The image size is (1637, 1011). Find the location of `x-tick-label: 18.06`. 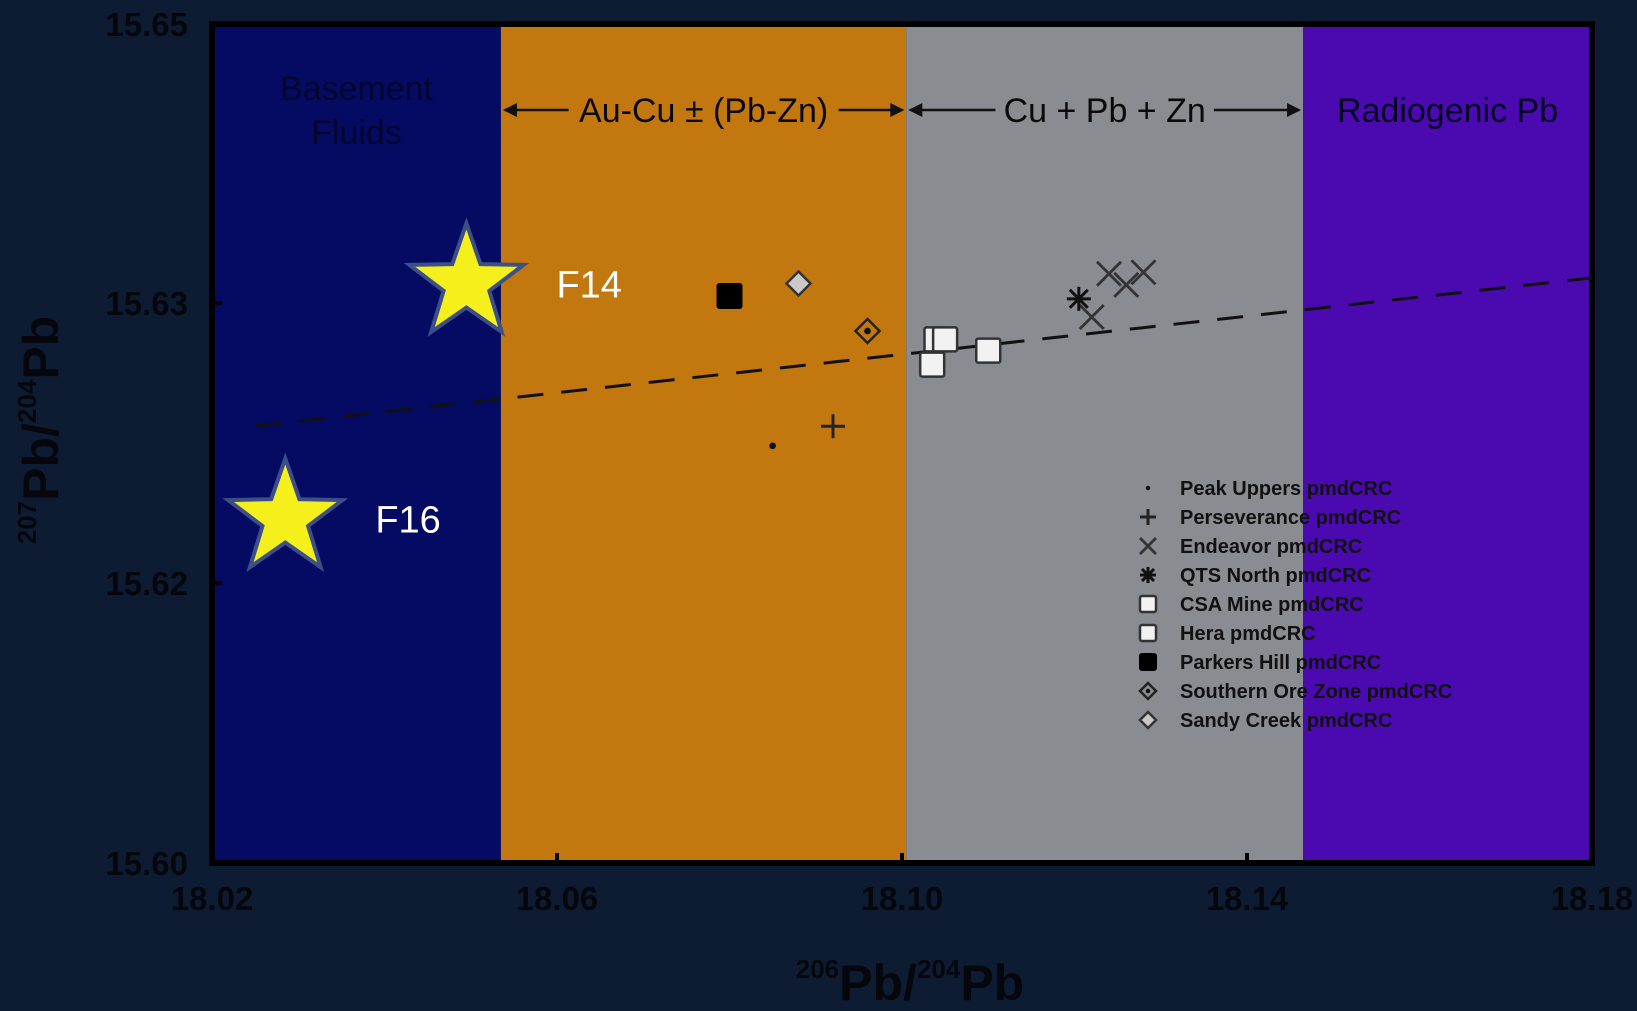

x-tick-label: 18.06 is located at coordinates (557, 898).